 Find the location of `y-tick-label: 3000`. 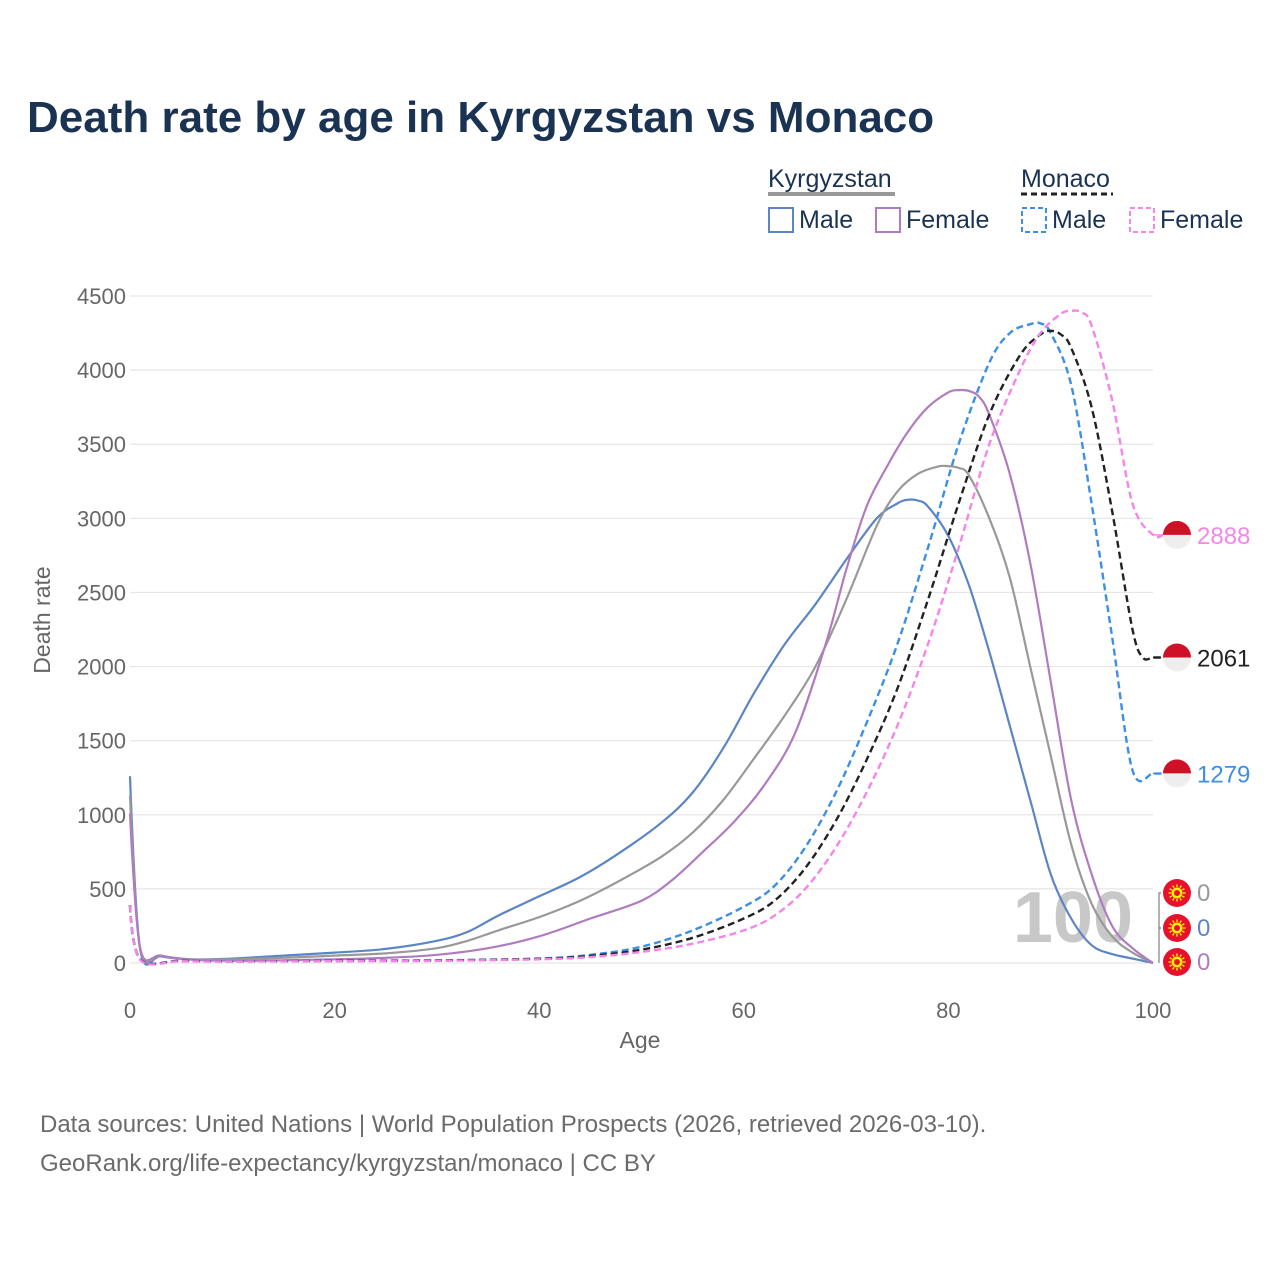

y-tick-label: 3000 is located at coordinates (101, 518).